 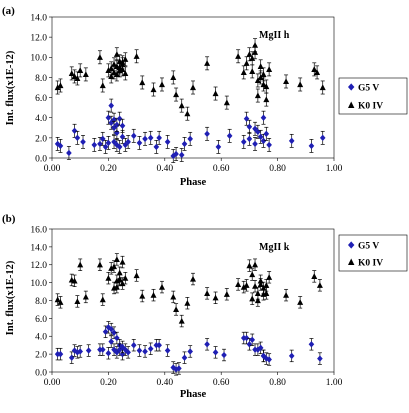 I want to click on x-tick-label: 0.40, so click(x=164, y=383).